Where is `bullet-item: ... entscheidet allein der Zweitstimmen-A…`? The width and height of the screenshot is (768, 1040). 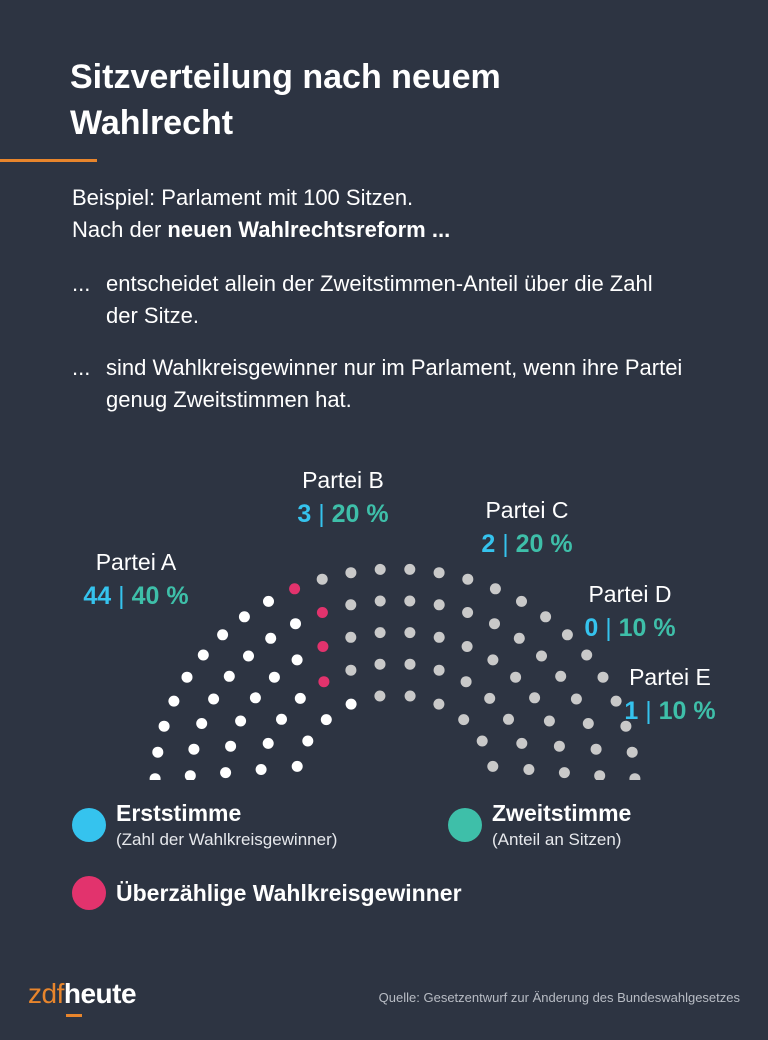
bullet-item: ... entscheidet allein der Zweitstimmen-A… is located at coordinates (379, 300).